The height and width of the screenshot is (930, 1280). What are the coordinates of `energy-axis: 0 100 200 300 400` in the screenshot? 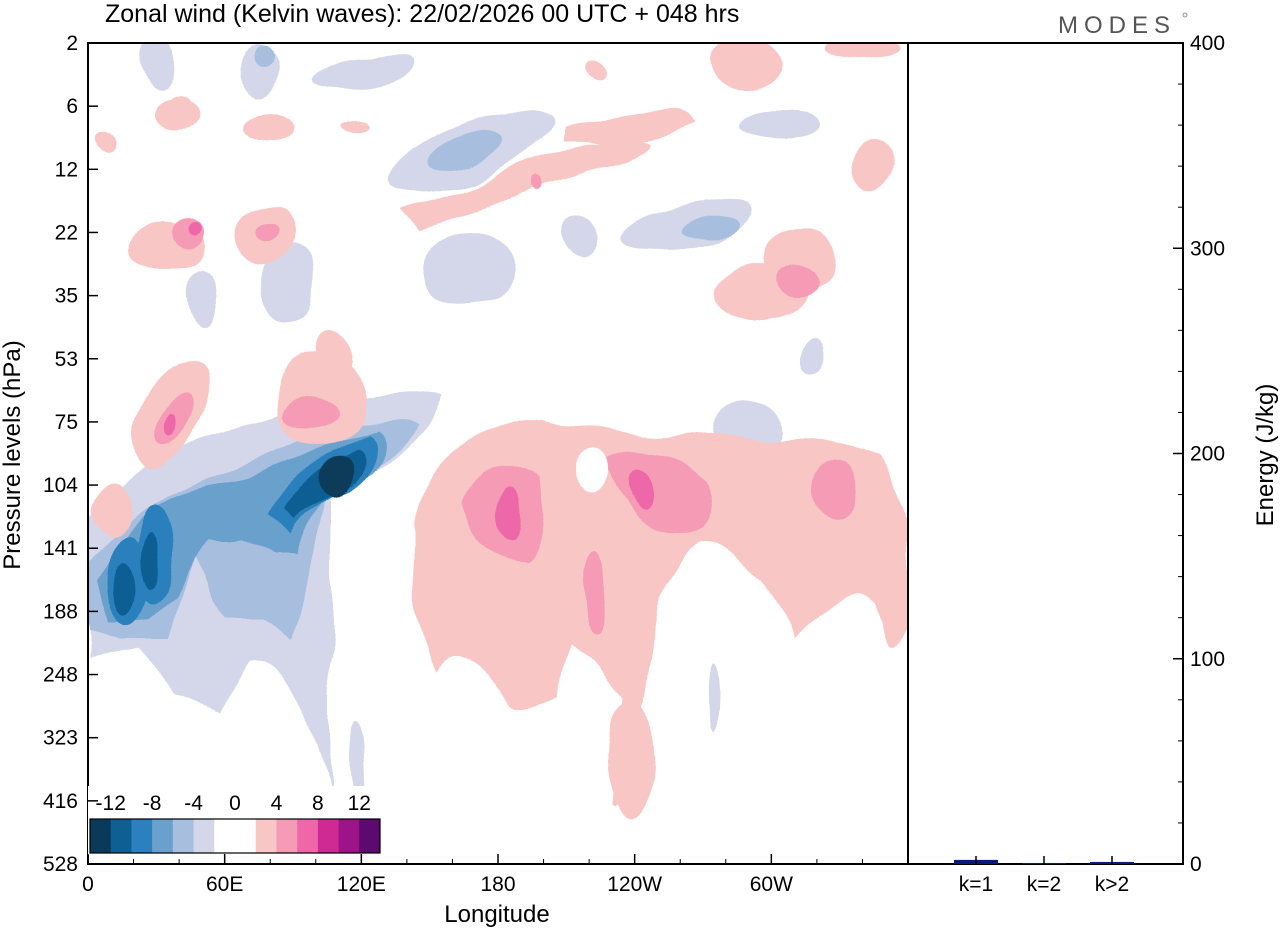 It's located at (1199, 454).